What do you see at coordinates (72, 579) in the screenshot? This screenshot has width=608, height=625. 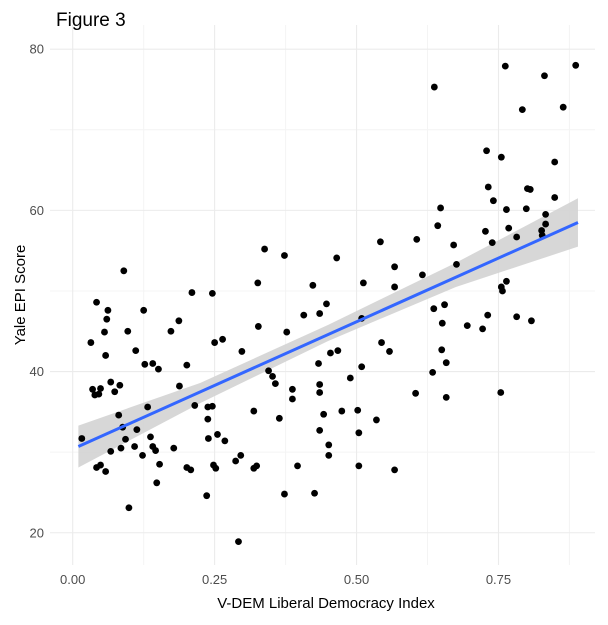 I see `x-tick-label: 0.00` at bounding box center [72, 579].